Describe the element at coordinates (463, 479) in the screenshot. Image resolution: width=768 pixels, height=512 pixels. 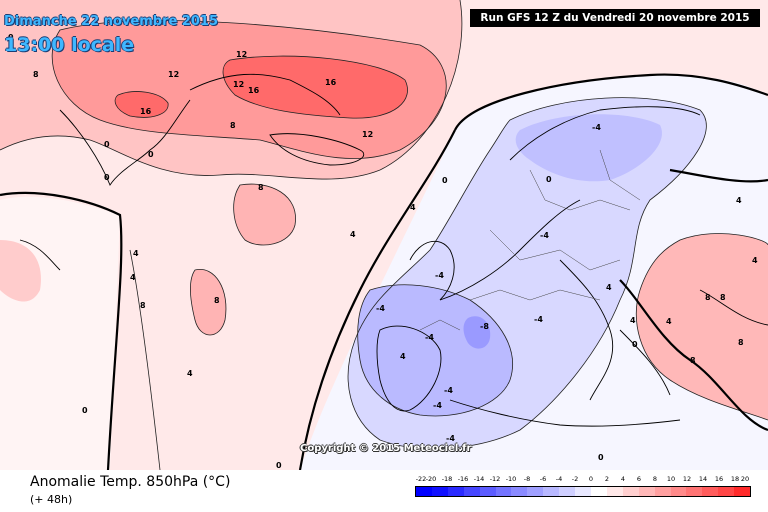
I see `legend-label: -16` at that location.